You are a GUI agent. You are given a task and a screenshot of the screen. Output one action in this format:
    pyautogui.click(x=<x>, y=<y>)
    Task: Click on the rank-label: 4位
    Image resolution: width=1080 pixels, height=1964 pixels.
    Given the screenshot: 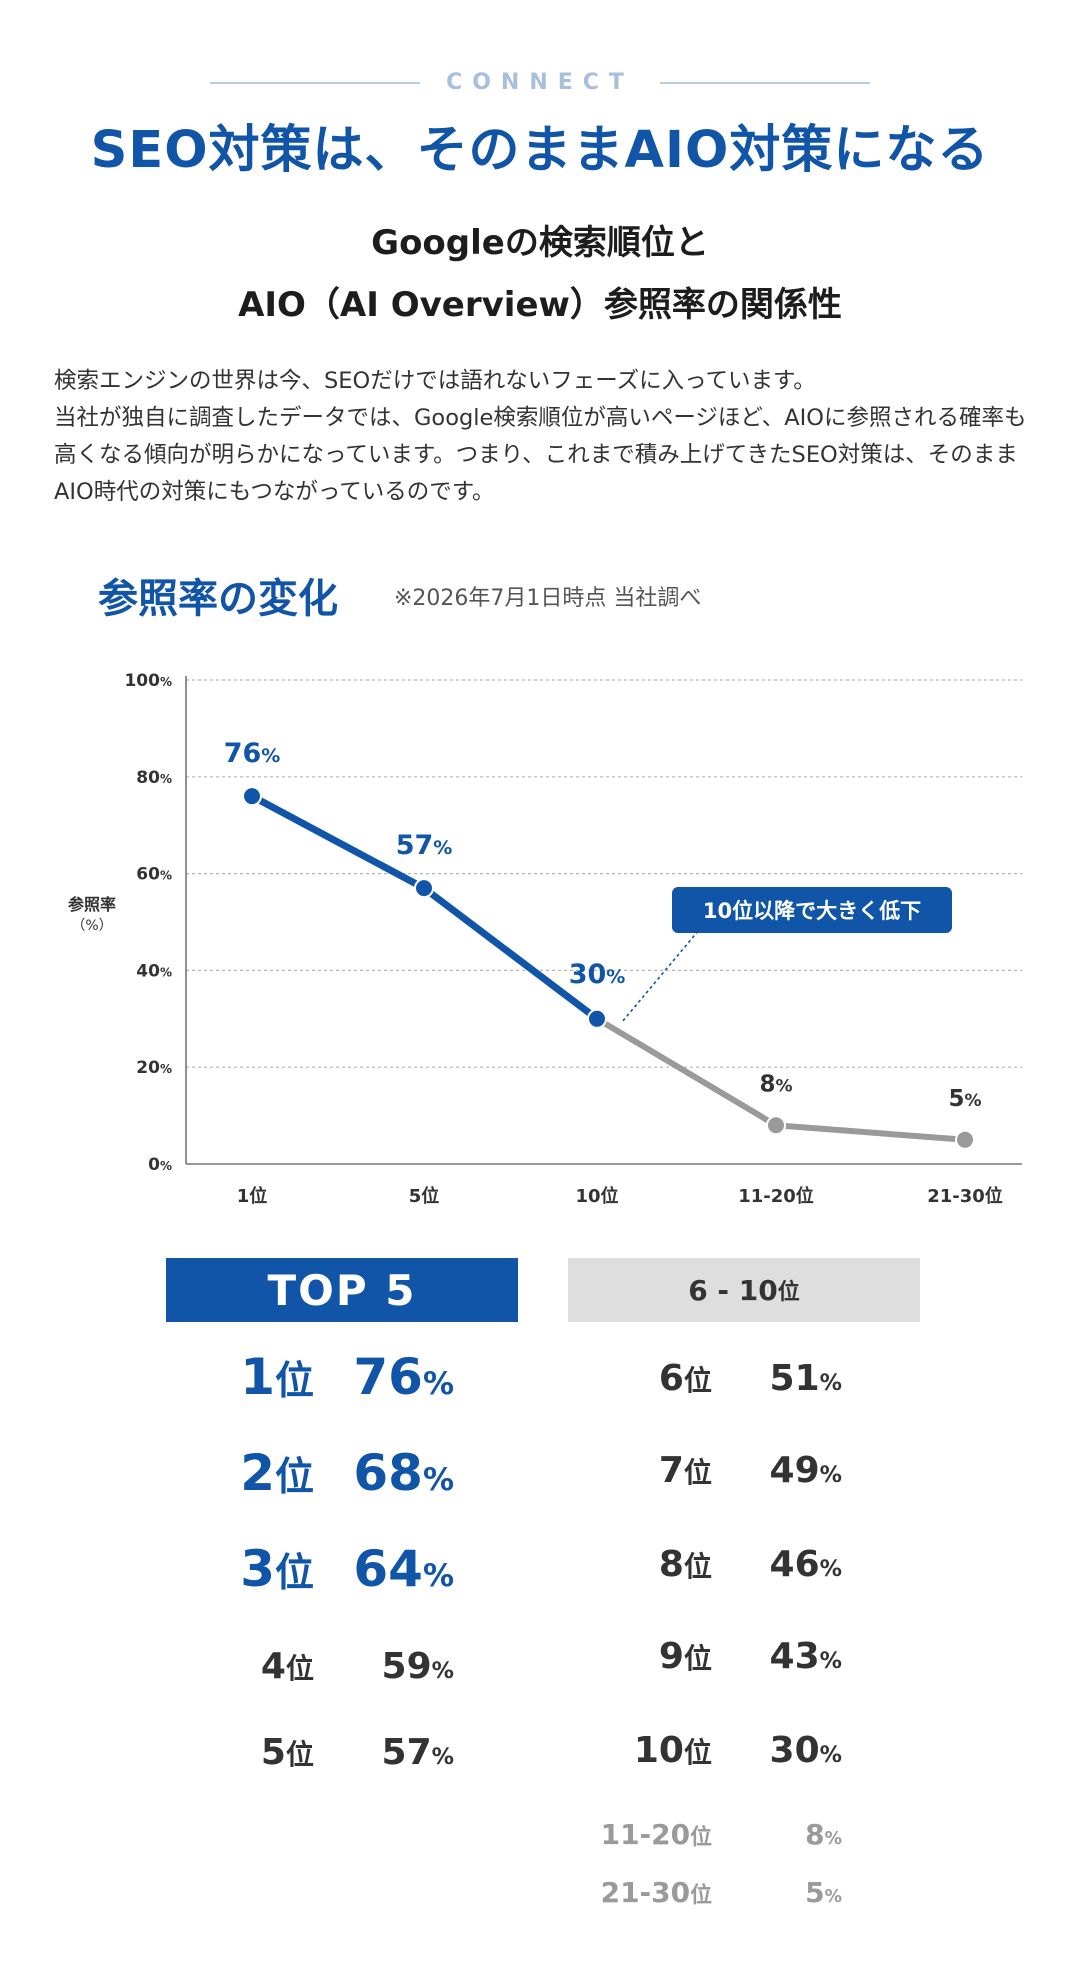 What is the action you would take?
    pyautogui.click(x=287, y=1666)
    